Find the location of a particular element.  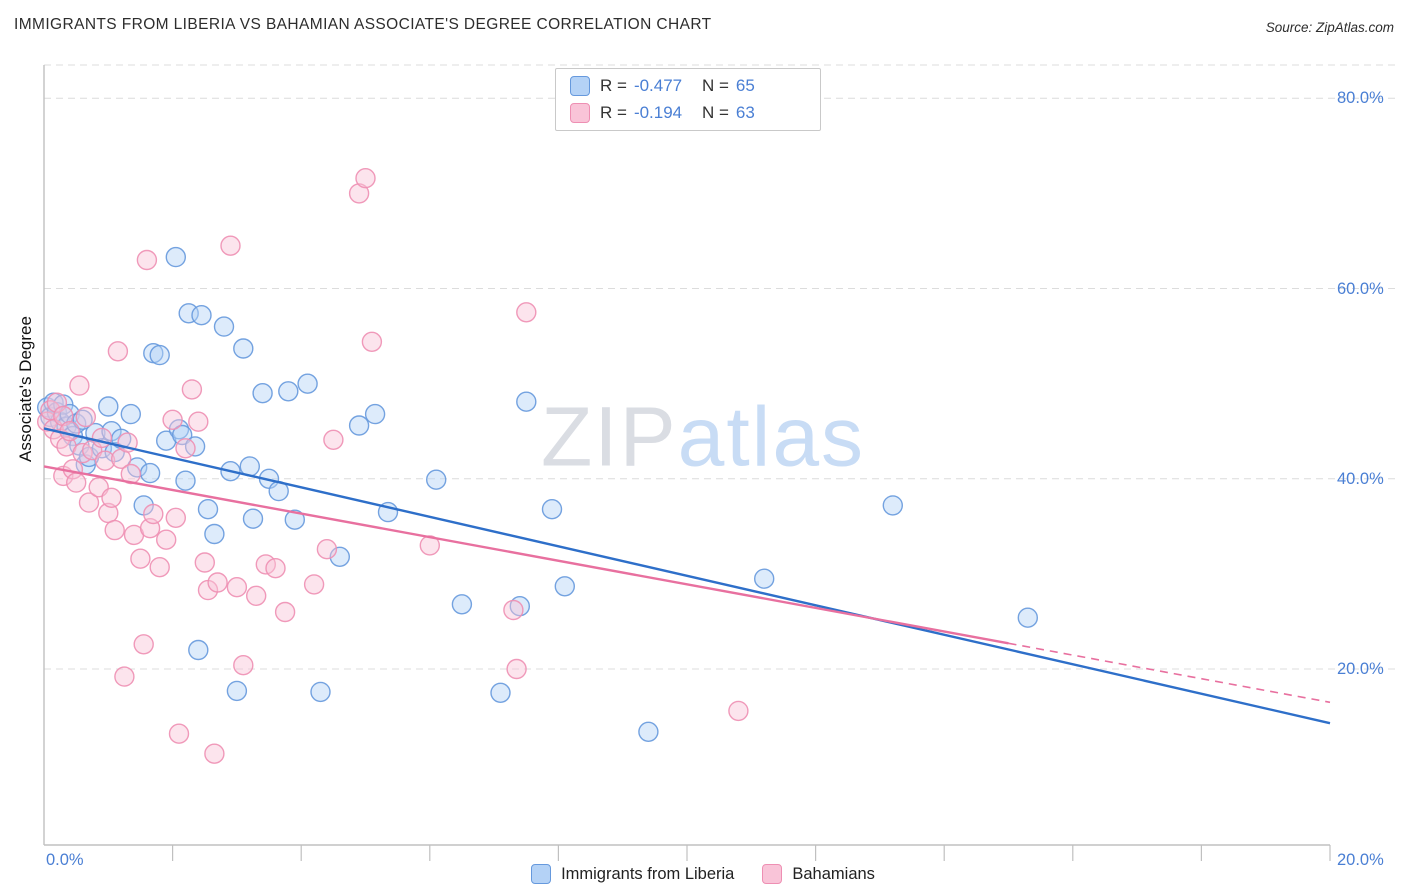

watermark: ZIPatlas is located at coordinates (703, 437).